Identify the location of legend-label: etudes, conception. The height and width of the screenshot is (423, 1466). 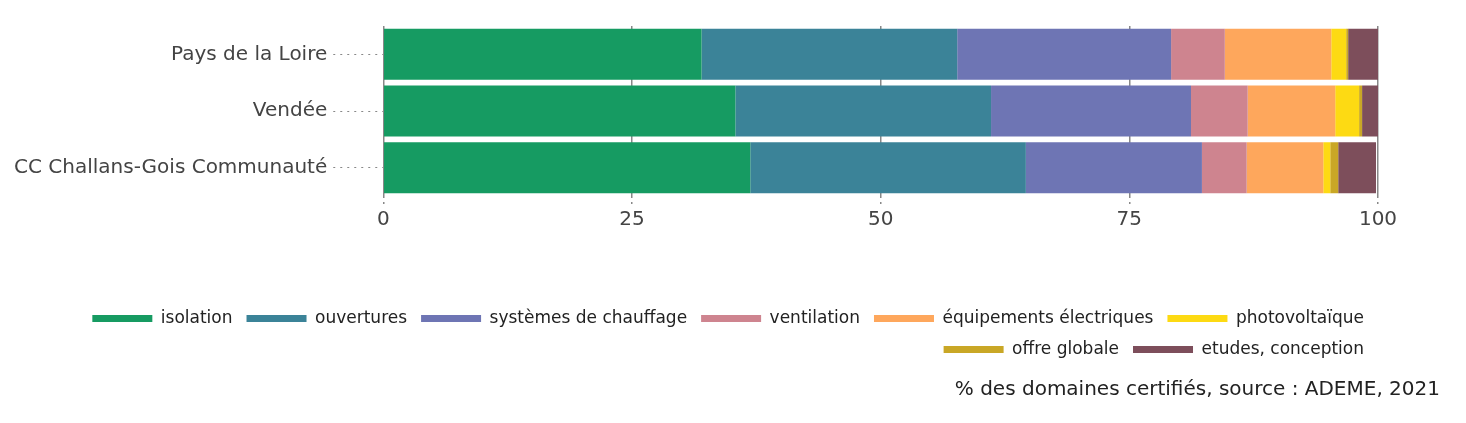
(1282, 347).